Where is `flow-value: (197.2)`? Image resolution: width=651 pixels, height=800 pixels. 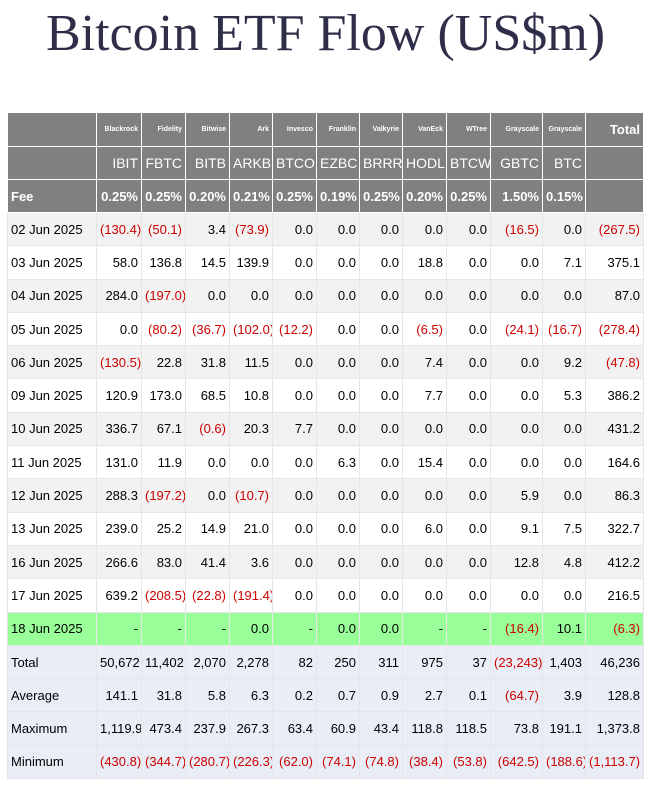
flow-value: (197.2) is located at coordinates (163, 495).